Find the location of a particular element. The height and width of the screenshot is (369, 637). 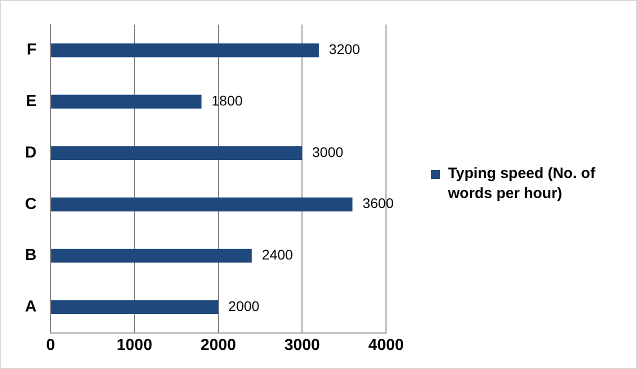

y-tick-label: A is located at coordinates (30, 307).